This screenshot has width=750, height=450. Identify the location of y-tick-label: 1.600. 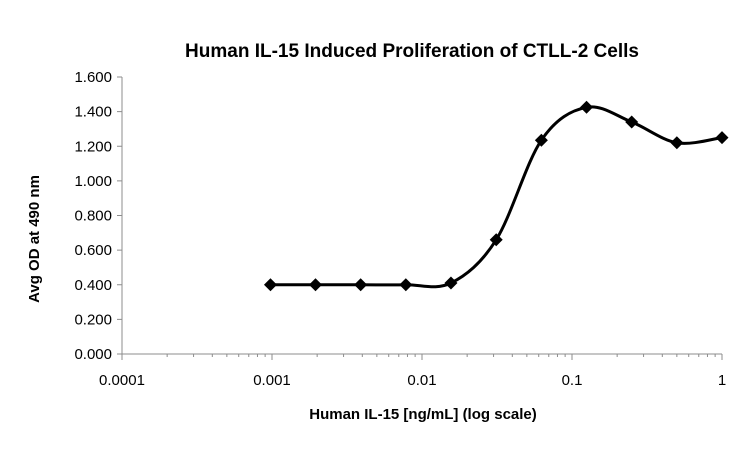
(93, 77).